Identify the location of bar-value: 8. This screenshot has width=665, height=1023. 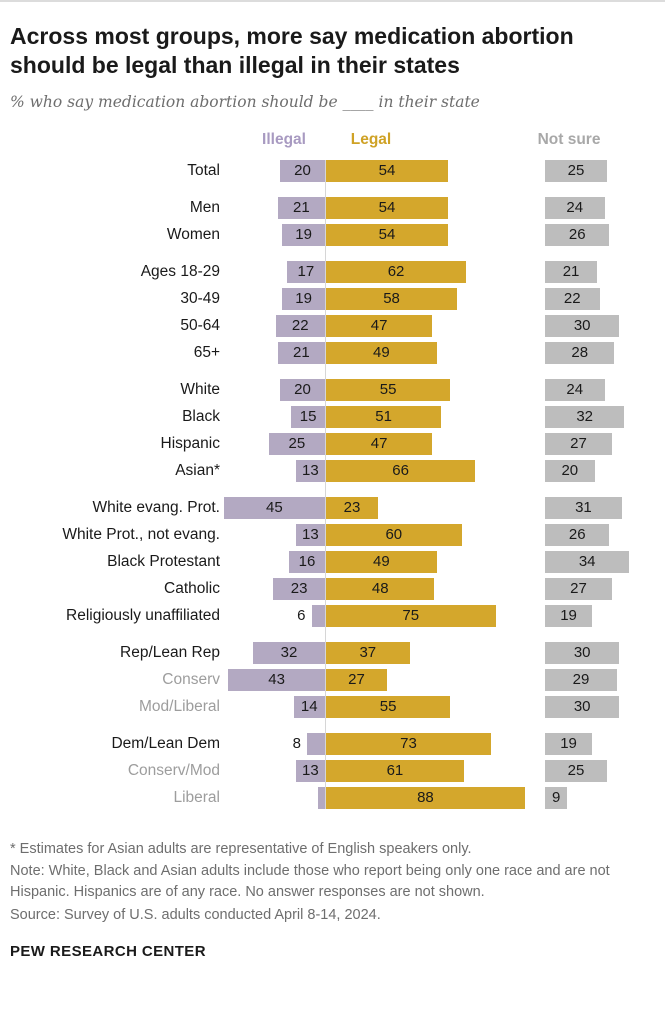
(296, 743).